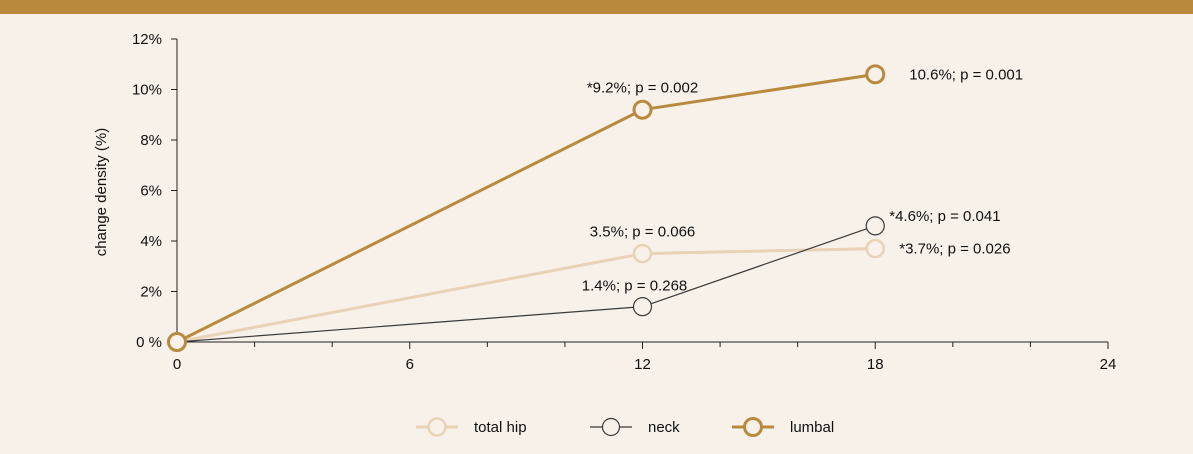  What do you see at coordinates (147, 90) in the screenshot?
I see `y-tick-label: 10%` at bounding box center [147, 90].